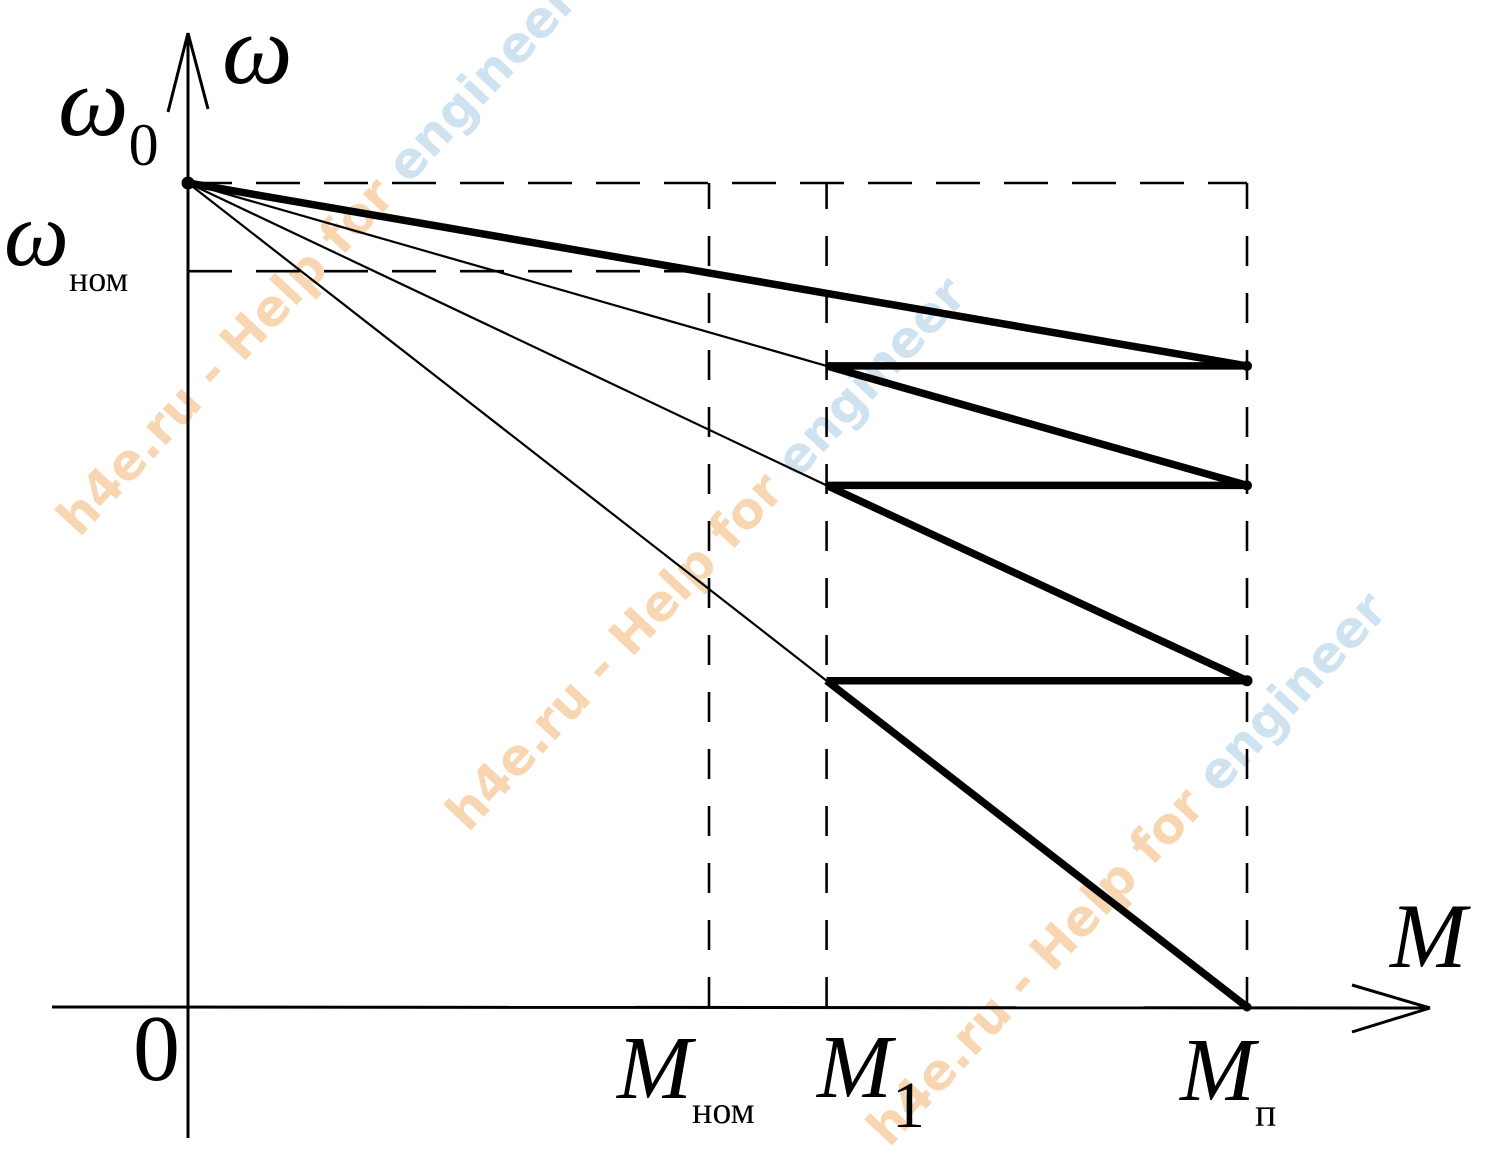  I want to click on x-axis-arrowhead-lower-wing, so click(1391, 1020).